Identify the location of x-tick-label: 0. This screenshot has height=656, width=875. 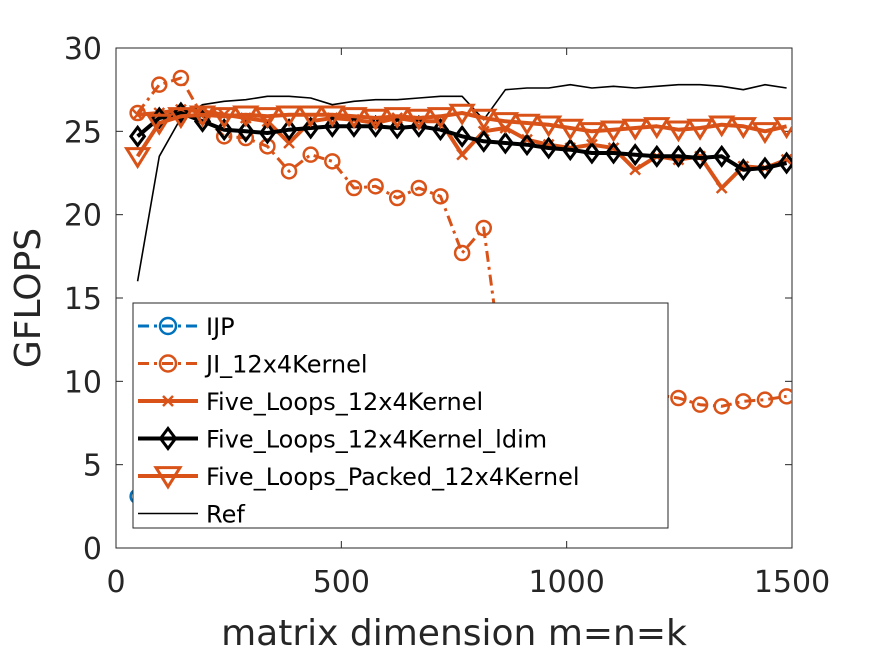
(115, 582).